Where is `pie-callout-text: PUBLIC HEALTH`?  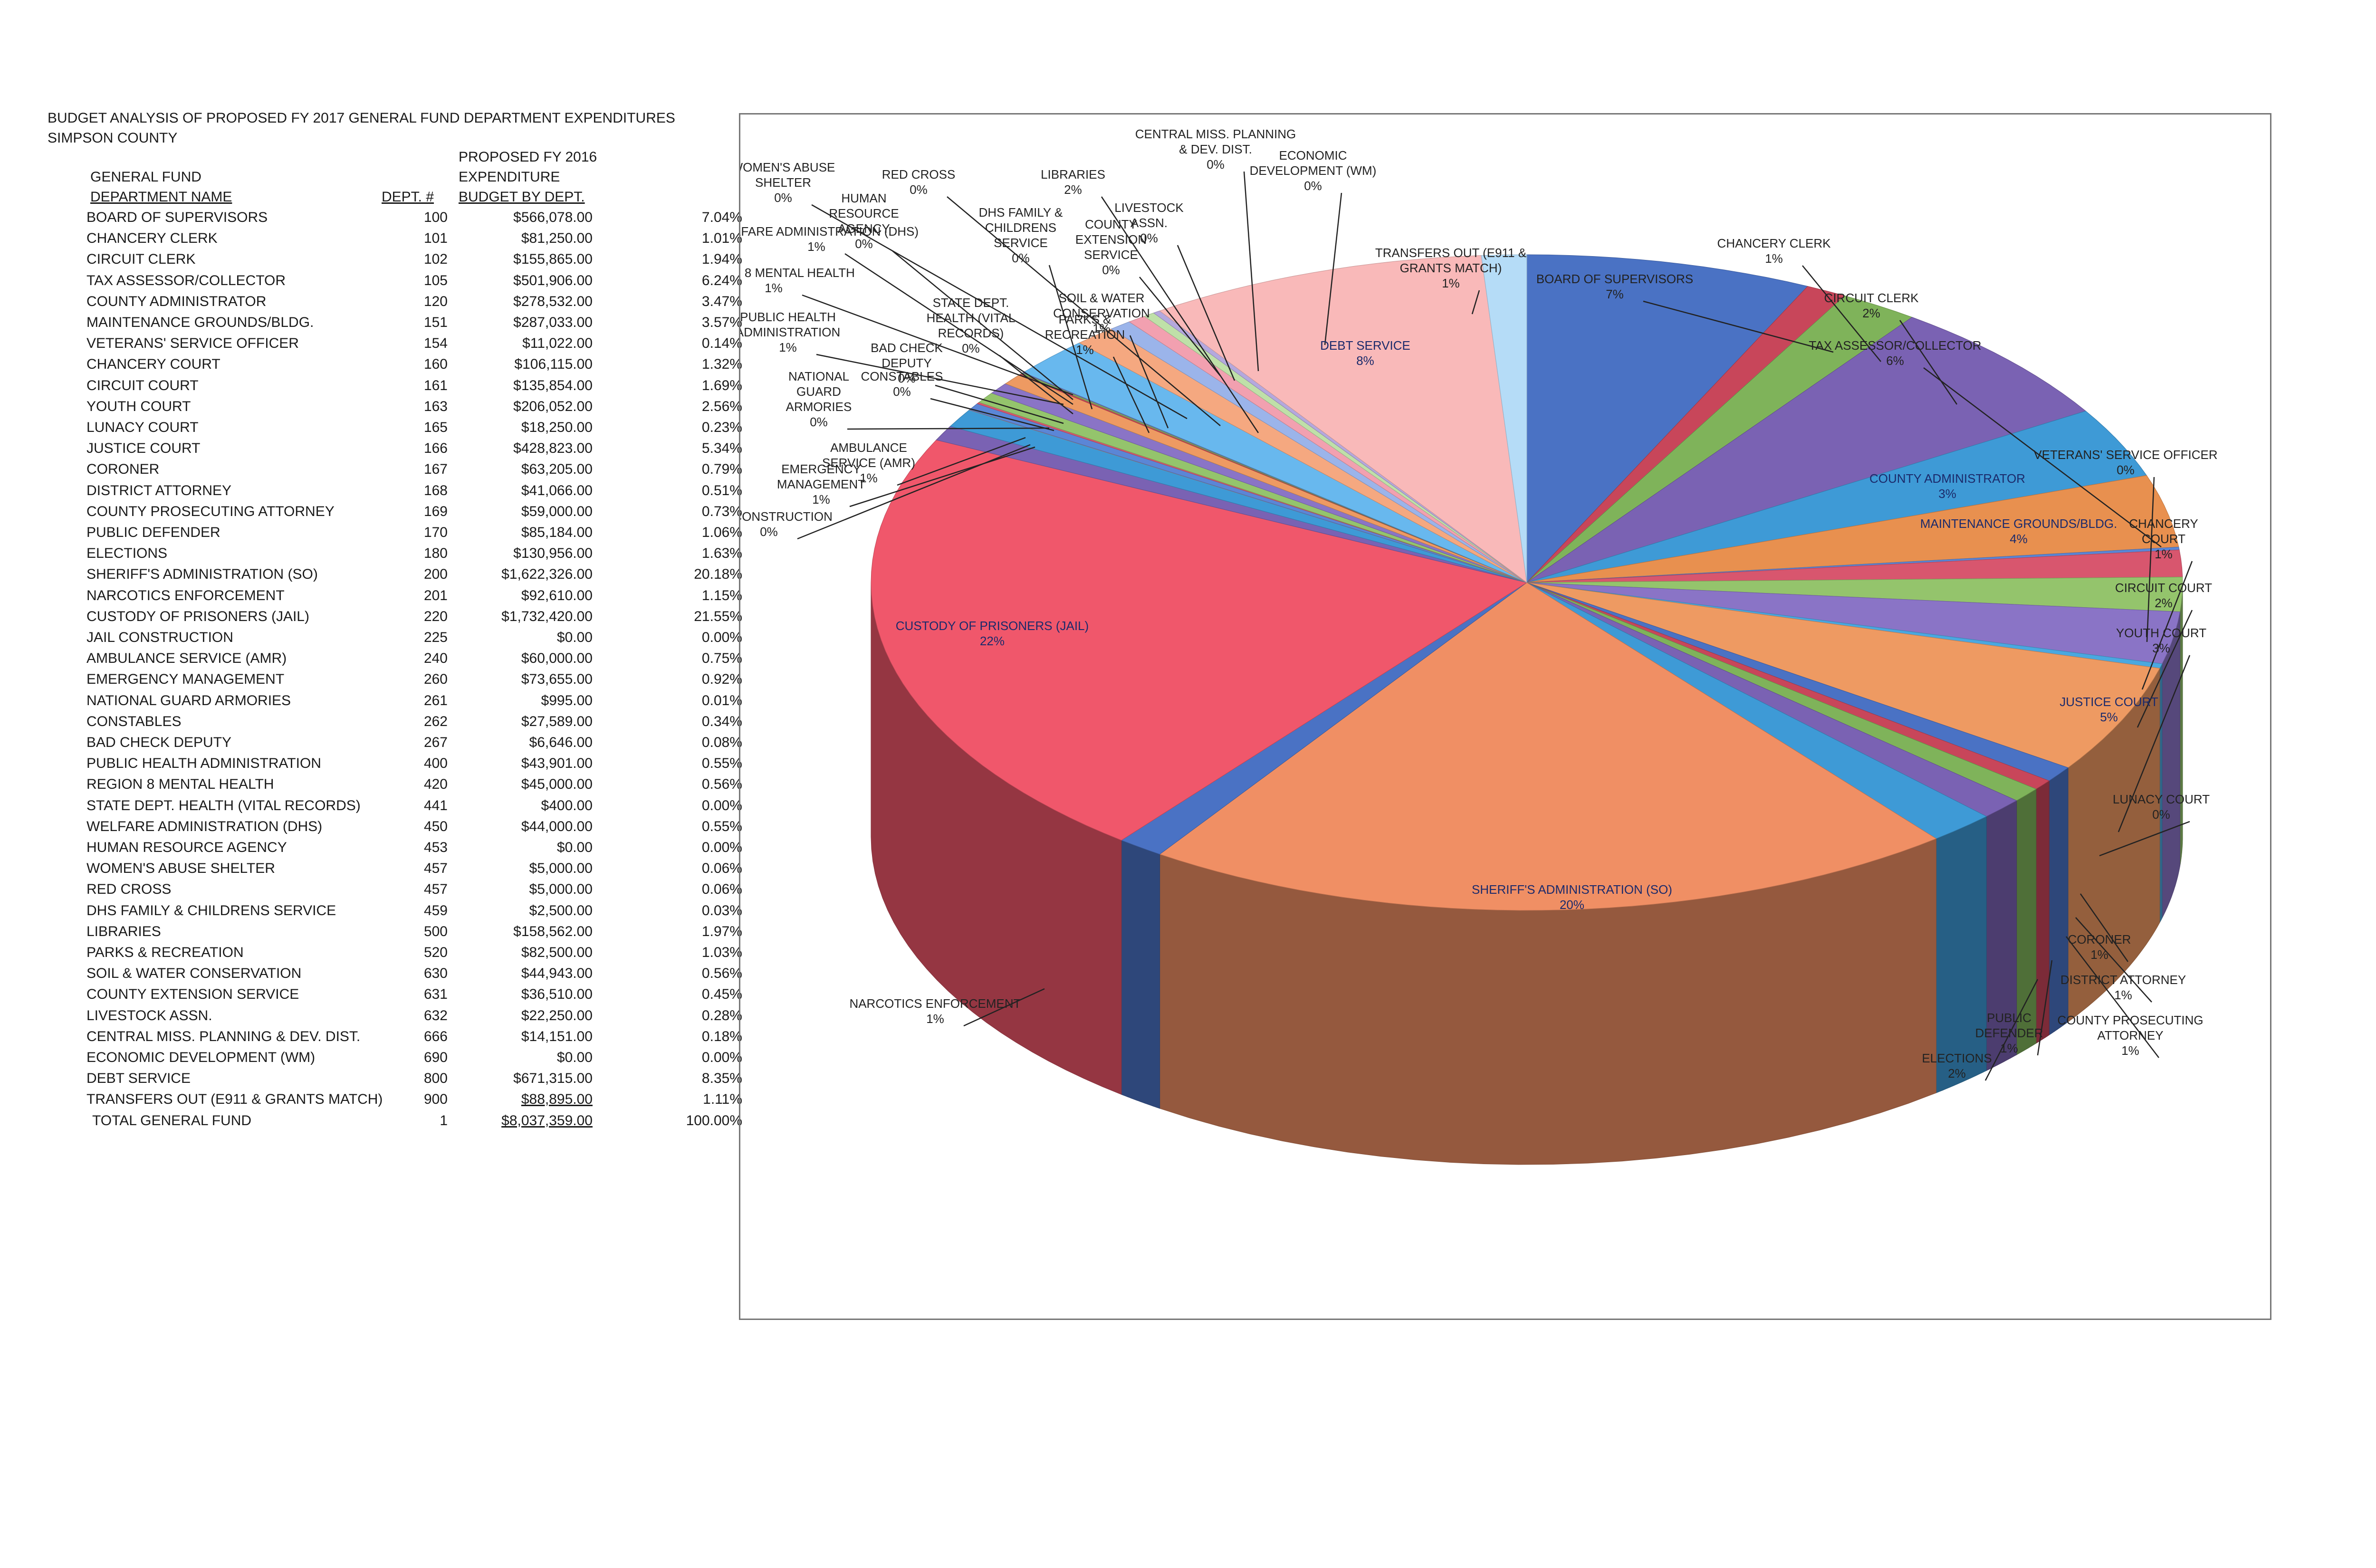
pie-callout-text: PUBLIC HEALTH is located at coordinates (788, 317).